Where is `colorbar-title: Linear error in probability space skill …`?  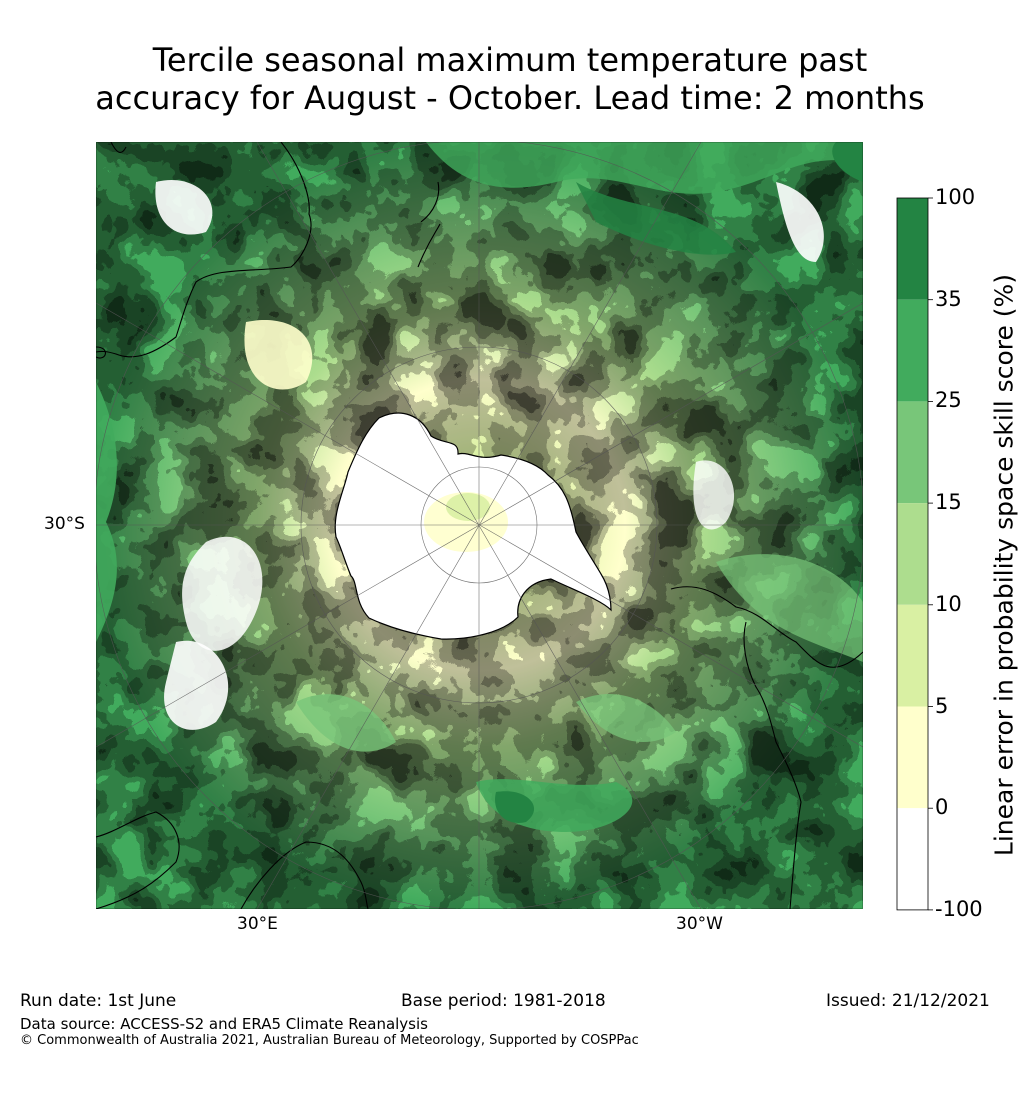
colorbar-title: Linear error in probability space skill … is located at coordinates (1004, 565).